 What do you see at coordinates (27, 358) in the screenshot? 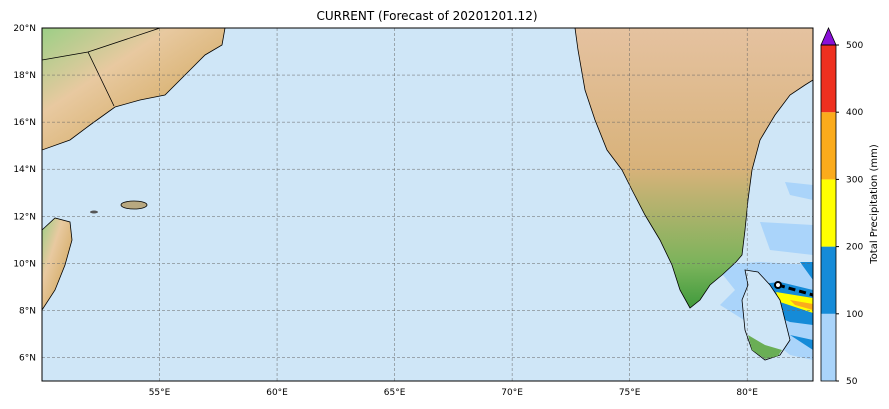
I see `lat-tick-label: 6°N` at bounding box center [27, 358].